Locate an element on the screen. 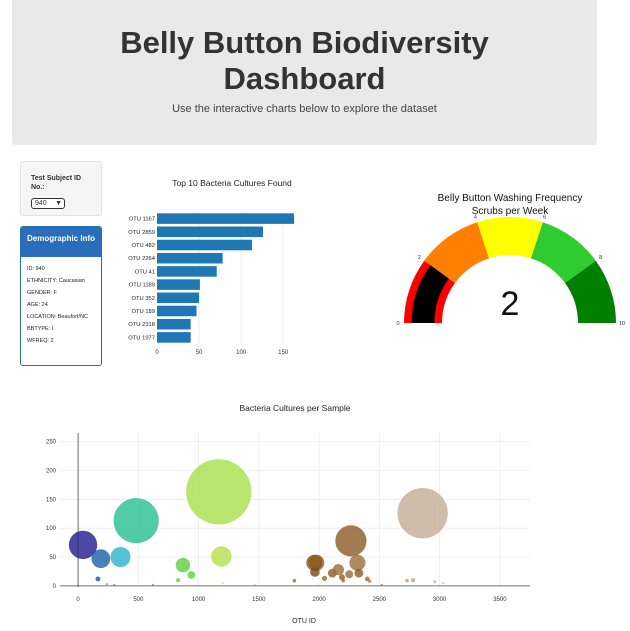 The width and height of the screenshot is (630, 631). bubble-chart-title: Bacteria Cultures per Sample is located at coordinates (294, 408).